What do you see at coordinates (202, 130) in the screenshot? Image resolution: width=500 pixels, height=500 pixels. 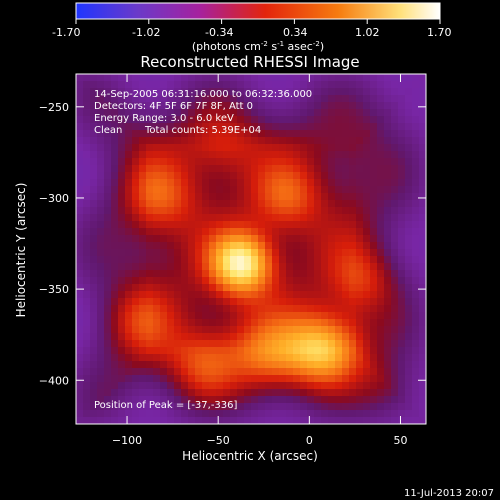 I see `total-counts-text: Total counts: 5.39E+04` at bounding box center [202, 130].